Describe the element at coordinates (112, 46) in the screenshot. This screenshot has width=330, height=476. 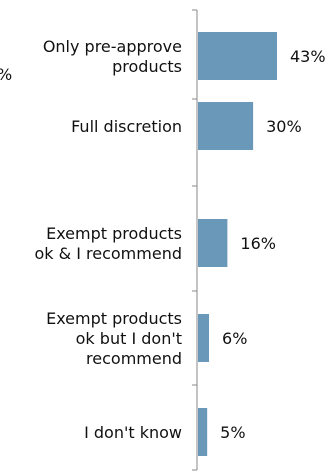
I see `category-label-line: Only pre-approve` at that location.